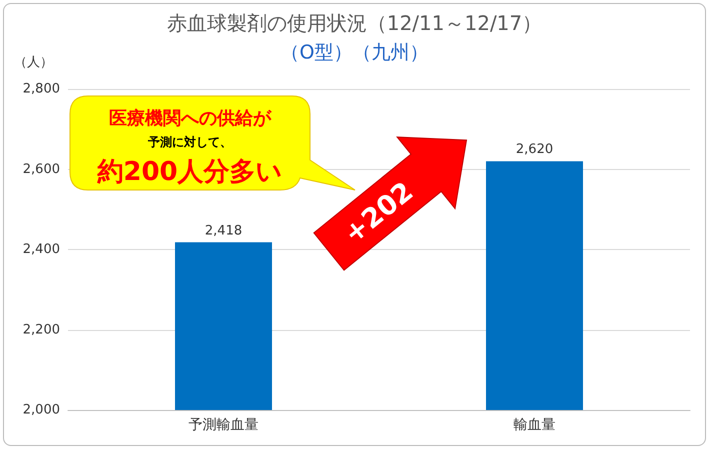 This screenshot has height=449, width=709. What do you see at coordinates (535, 150) in the screenshot?
I see `data-label: 2,620` at bounding box center [535, 150].